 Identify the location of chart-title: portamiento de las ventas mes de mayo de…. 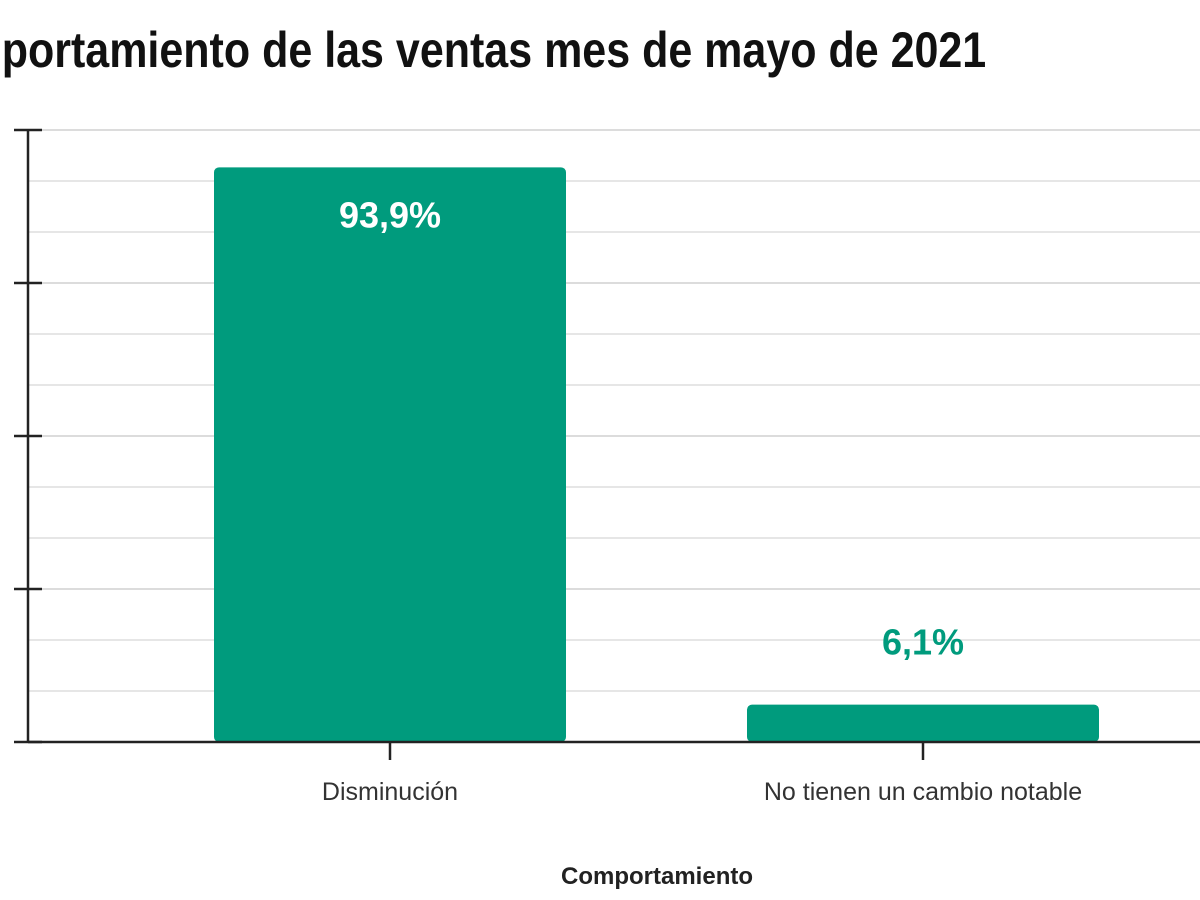
(494, 50).